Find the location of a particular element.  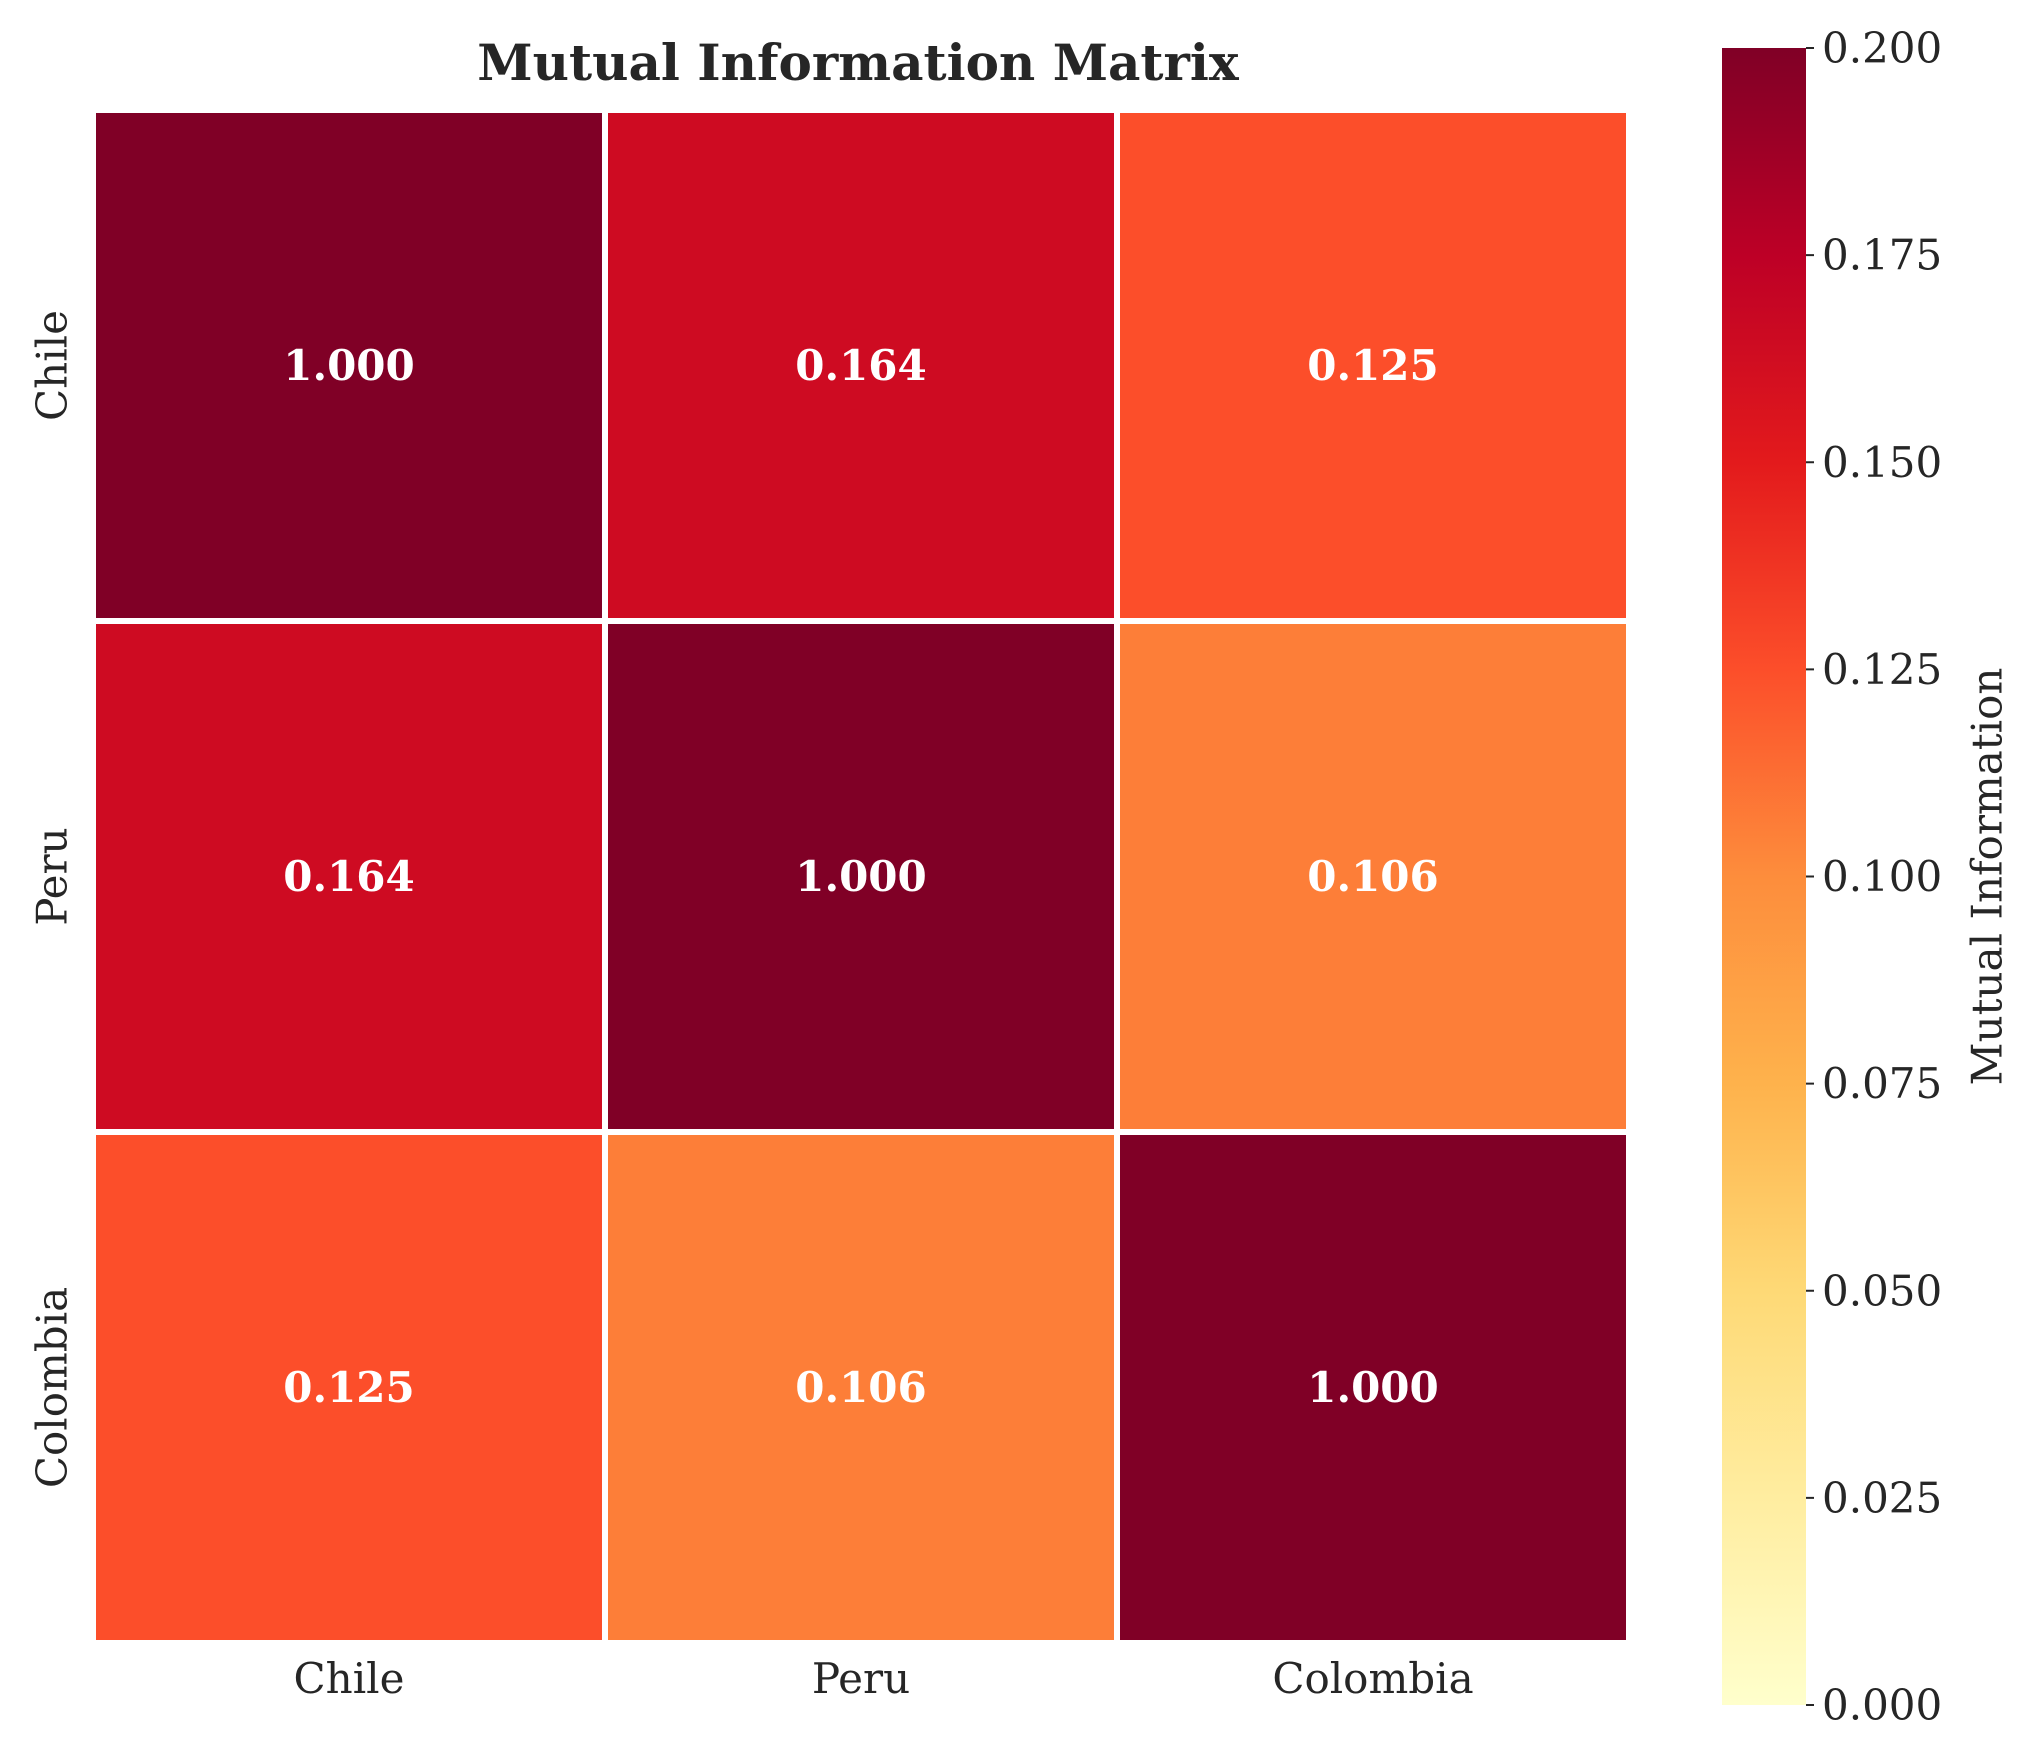

x-tick-labels: Chile Peru Colombia is located at coordinates (884, 1678).